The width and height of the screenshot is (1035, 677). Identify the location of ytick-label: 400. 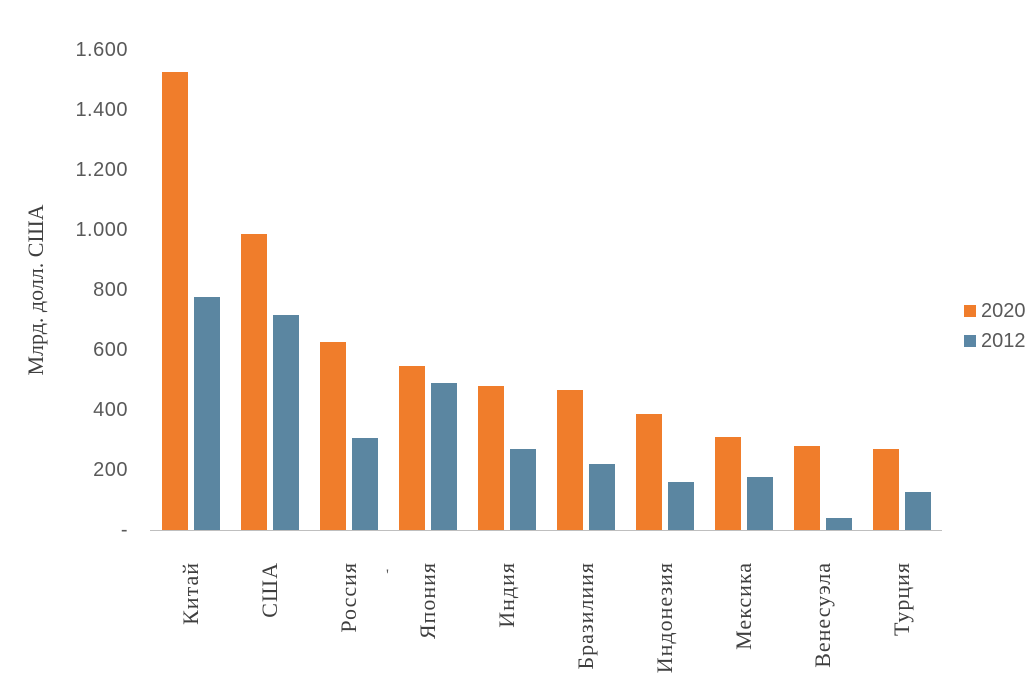
(110, 410).